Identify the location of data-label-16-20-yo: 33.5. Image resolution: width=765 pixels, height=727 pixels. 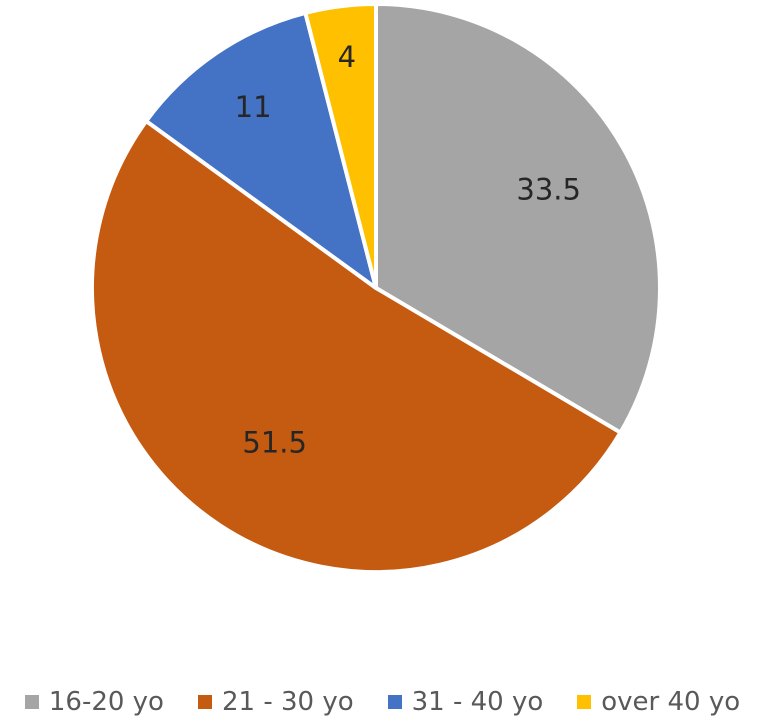
(548, 190).